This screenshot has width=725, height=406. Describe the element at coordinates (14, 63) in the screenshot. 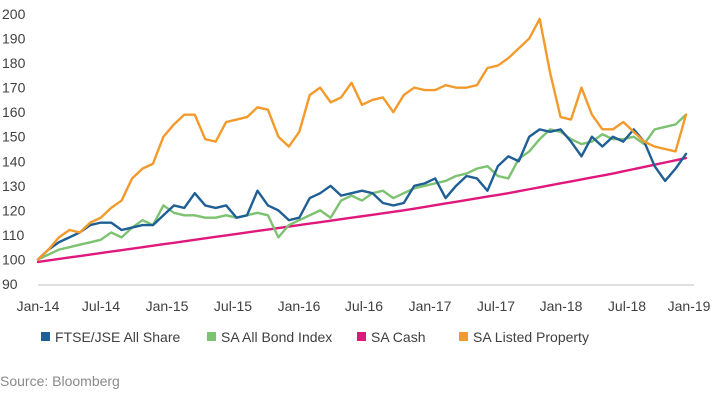

I see `y-tick-label: 180` at that location.